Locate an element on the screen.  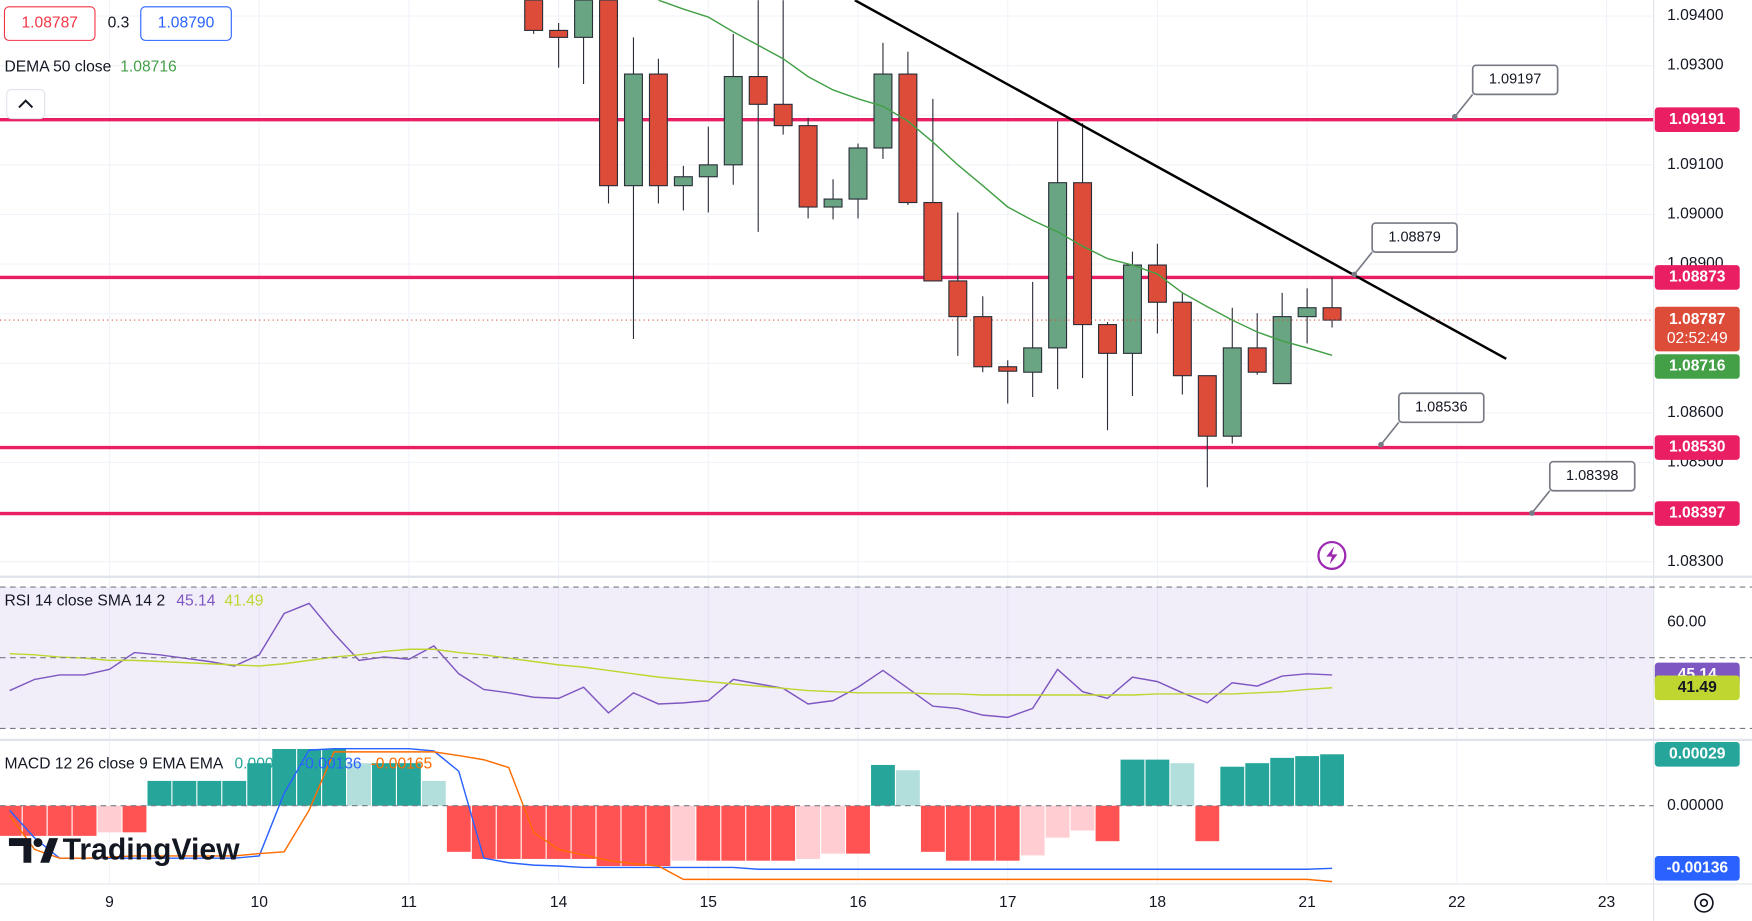
collapse-button is located at coordinates (26, 104).